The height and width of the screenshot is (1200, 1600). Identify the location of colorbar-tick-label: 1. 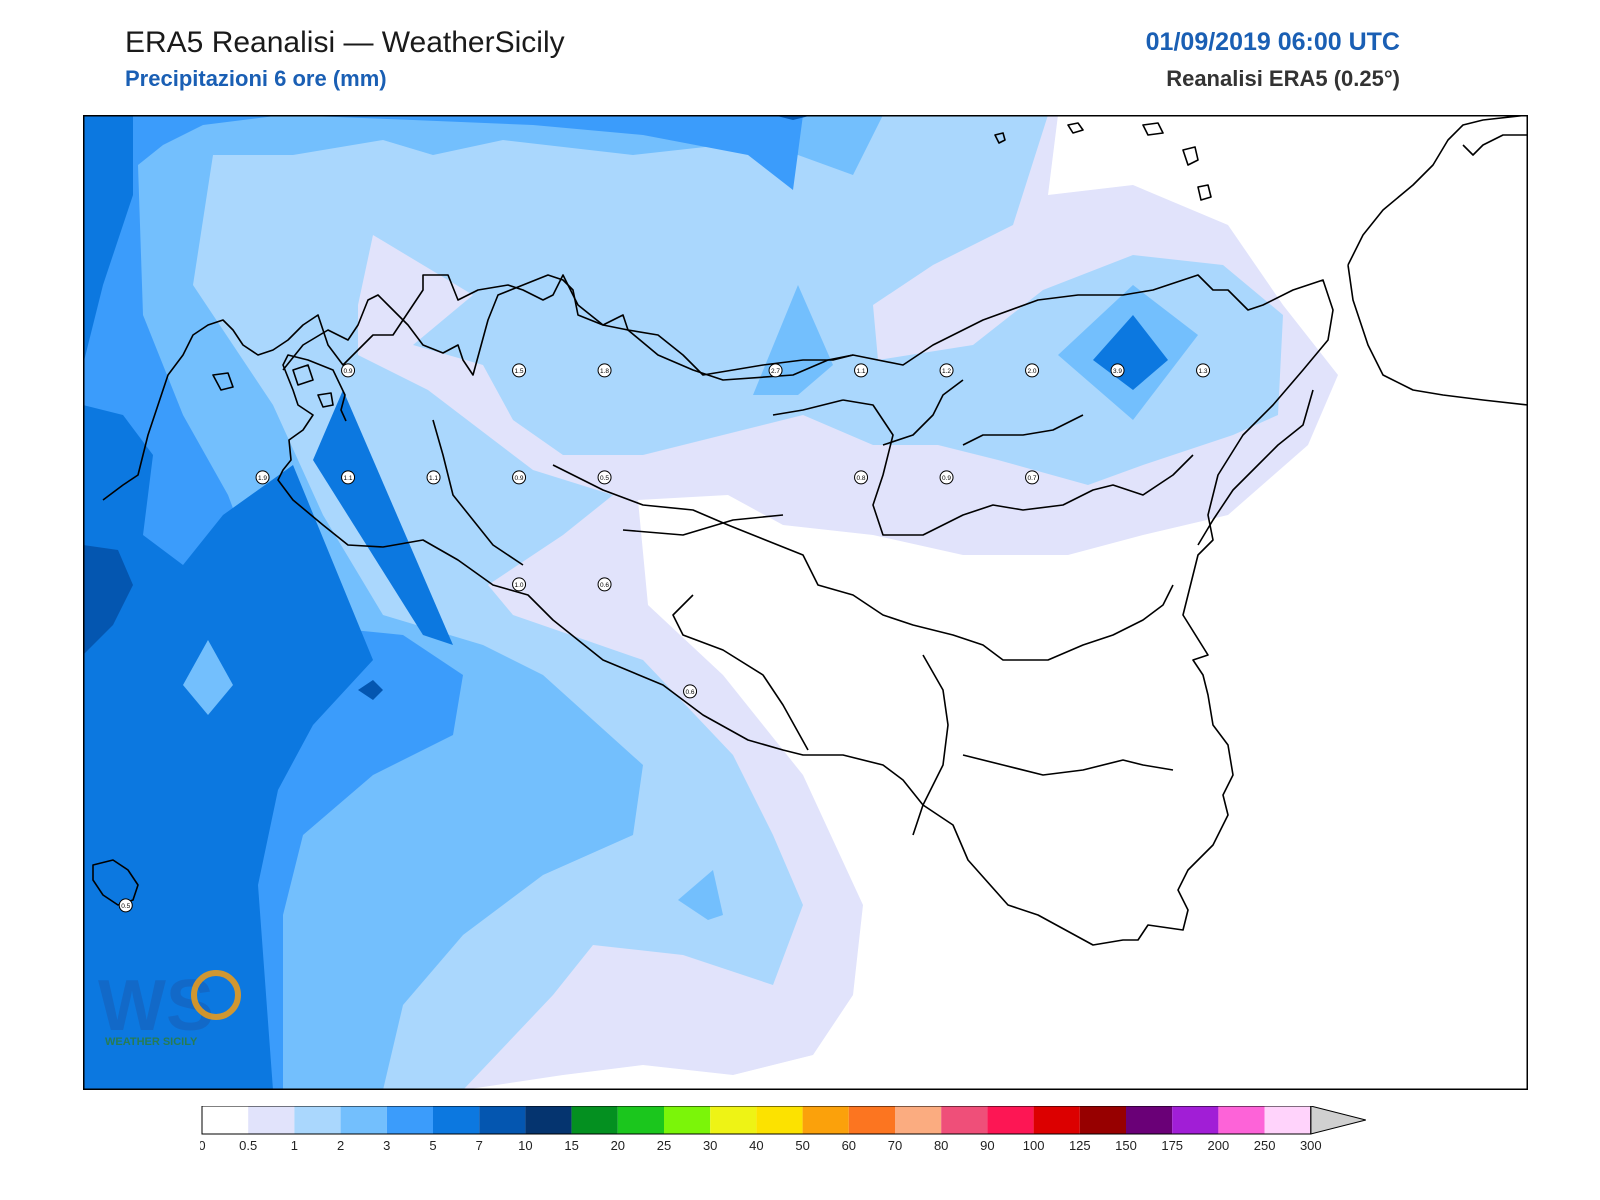
(294, 1145).